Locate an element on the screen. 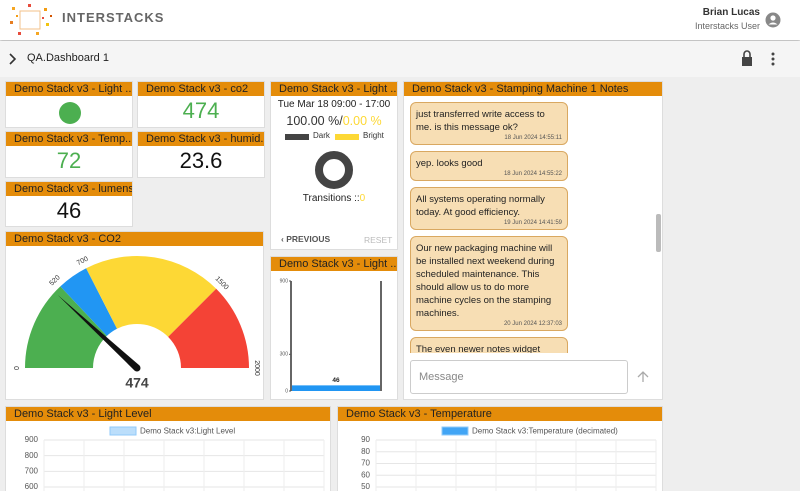 The image size is (800, 491). y-tick-label: 60 is located at coordinates (365, 474).